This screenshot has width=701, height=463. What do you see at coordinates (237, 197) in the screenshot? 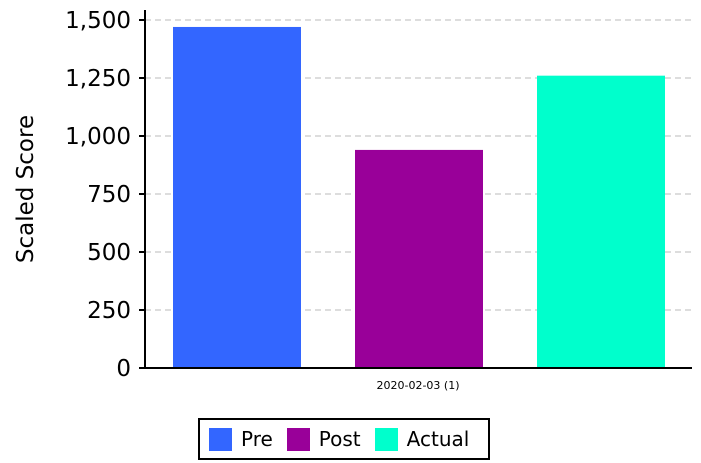
I see `bar-pre` at bounding box center [237, 197].